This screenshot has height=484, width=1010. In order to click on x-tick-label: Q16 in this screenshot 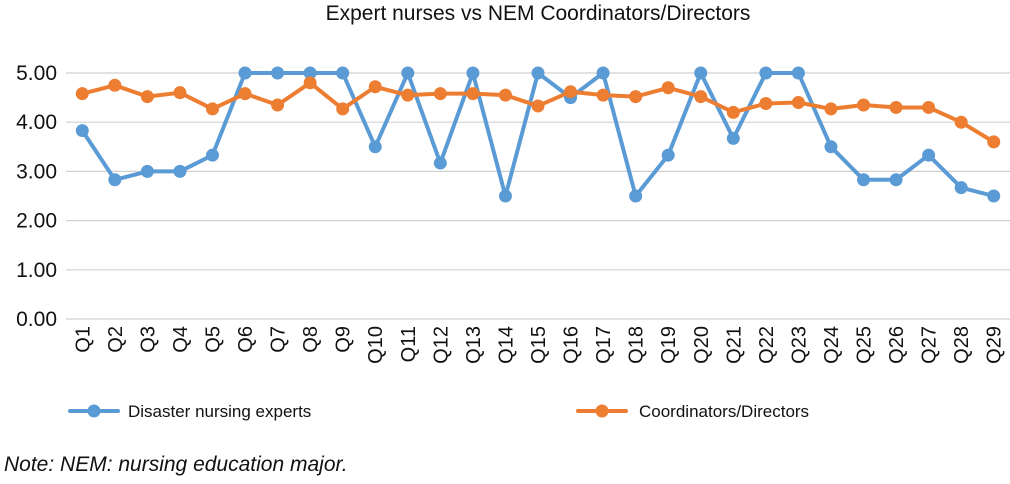, I will do `click(572, 345)`.